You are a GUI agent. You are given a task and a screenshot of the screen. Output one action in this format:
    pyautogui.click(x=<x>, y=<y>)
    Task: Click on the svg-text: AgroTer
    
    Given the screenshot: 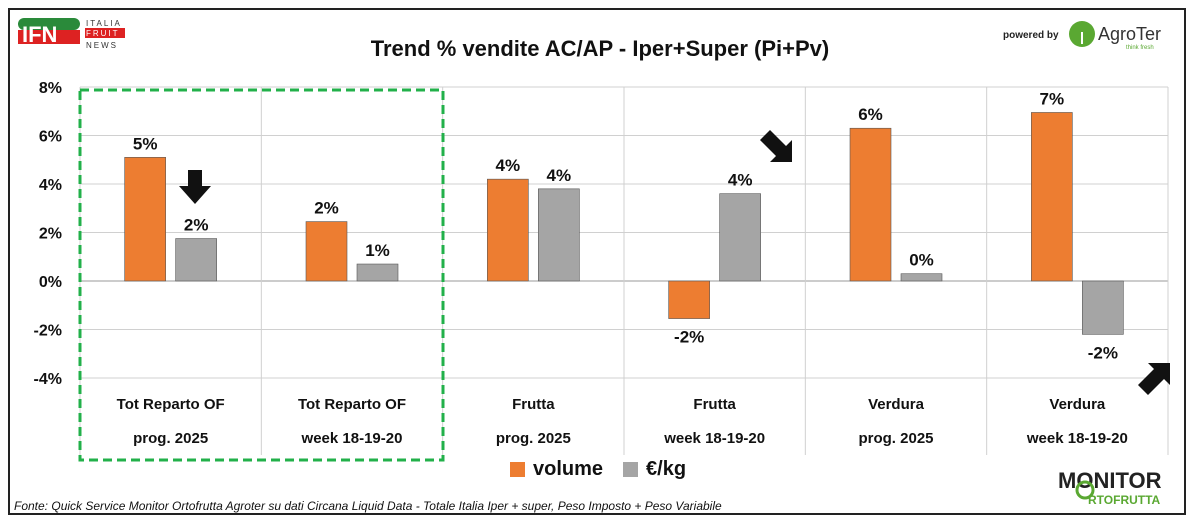 What is the action you would take?
    pyautogui.click(x=1129, y=34)
    